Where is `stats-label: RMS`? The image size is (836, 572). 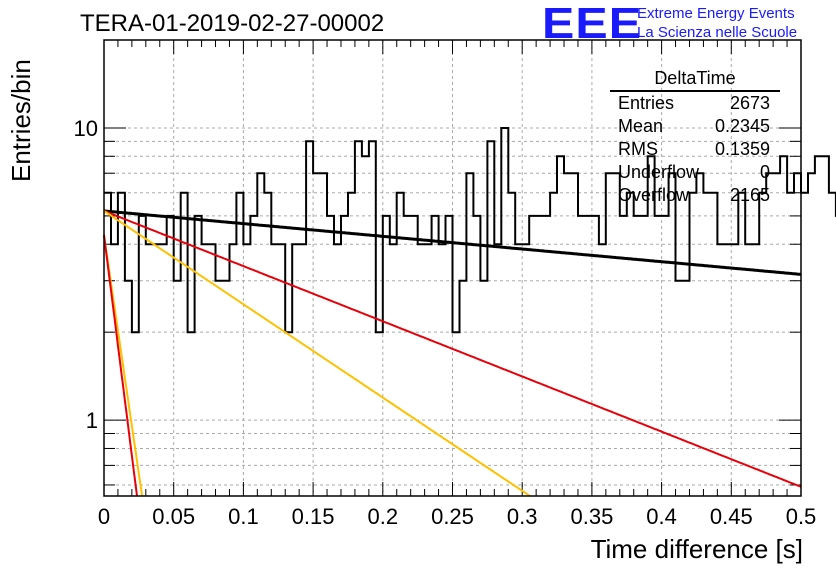
stats-label: RMS is located at coordinates (638, 149).